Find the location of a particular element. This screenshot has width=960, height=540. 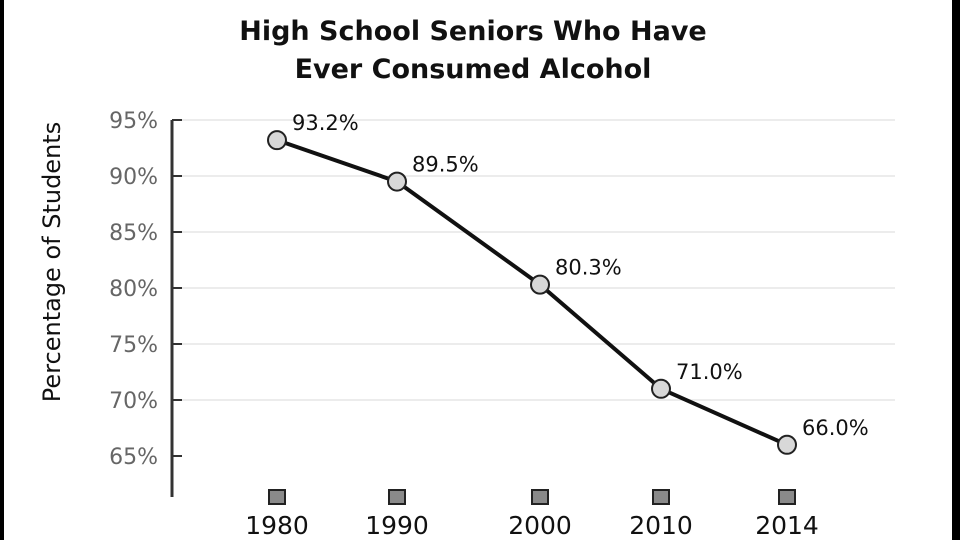

y-tick-label: 85% is located at coordinates (133, 233).